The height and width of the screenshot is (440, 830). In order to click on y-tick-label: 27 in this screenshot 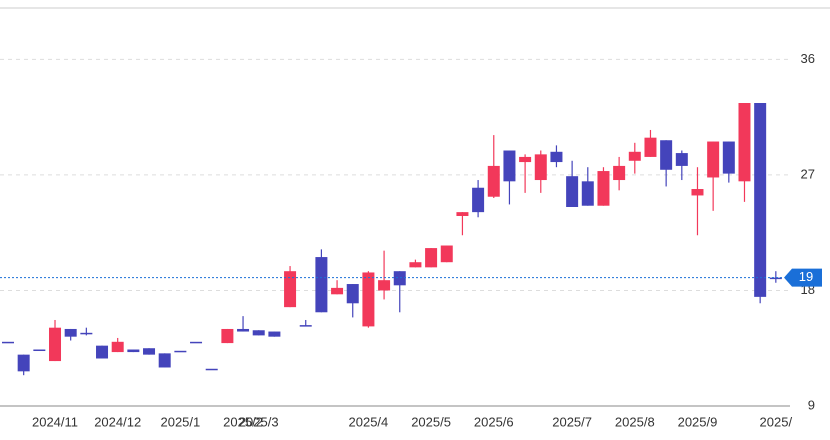, I will do `click(808, 173)`.